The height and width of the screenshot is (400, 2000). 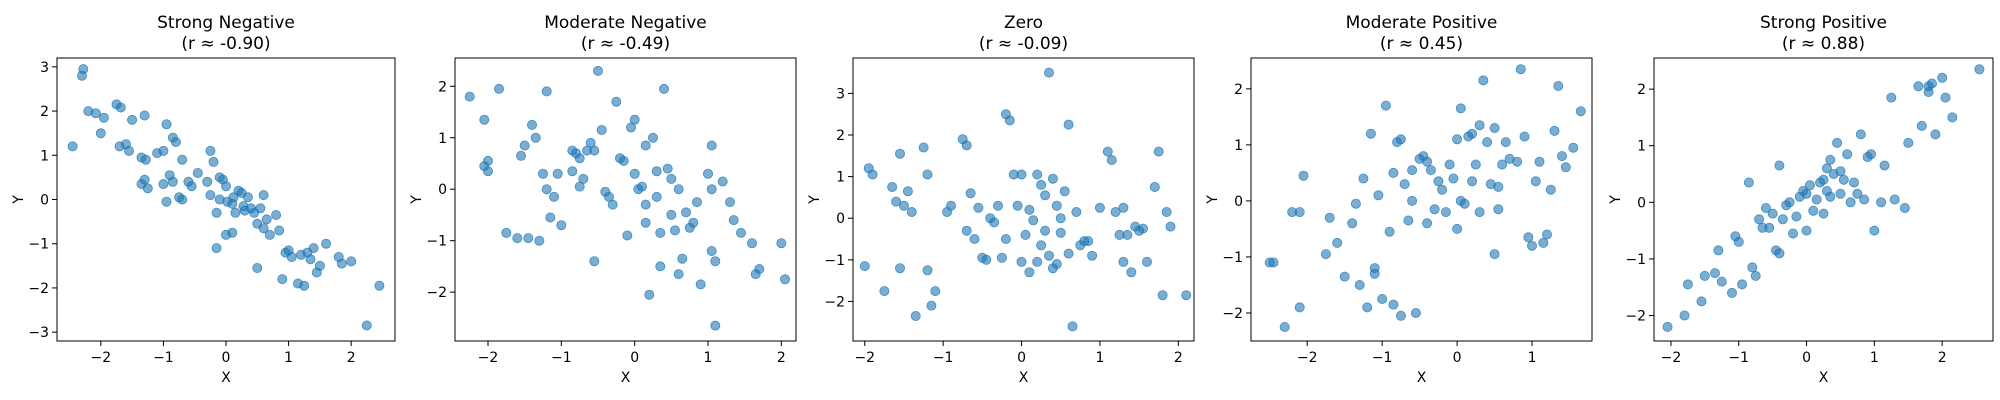 What do you see at coordinates (1641, 203) in the screenshot?
I see `y-tick-label: 0` at bounding box center [1641, 203].